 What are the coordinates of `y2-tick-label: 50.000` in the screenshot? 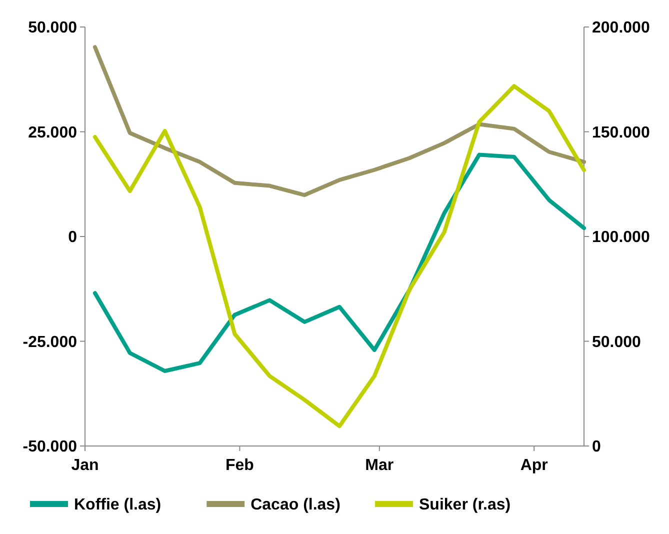 It's located at (617, 342).